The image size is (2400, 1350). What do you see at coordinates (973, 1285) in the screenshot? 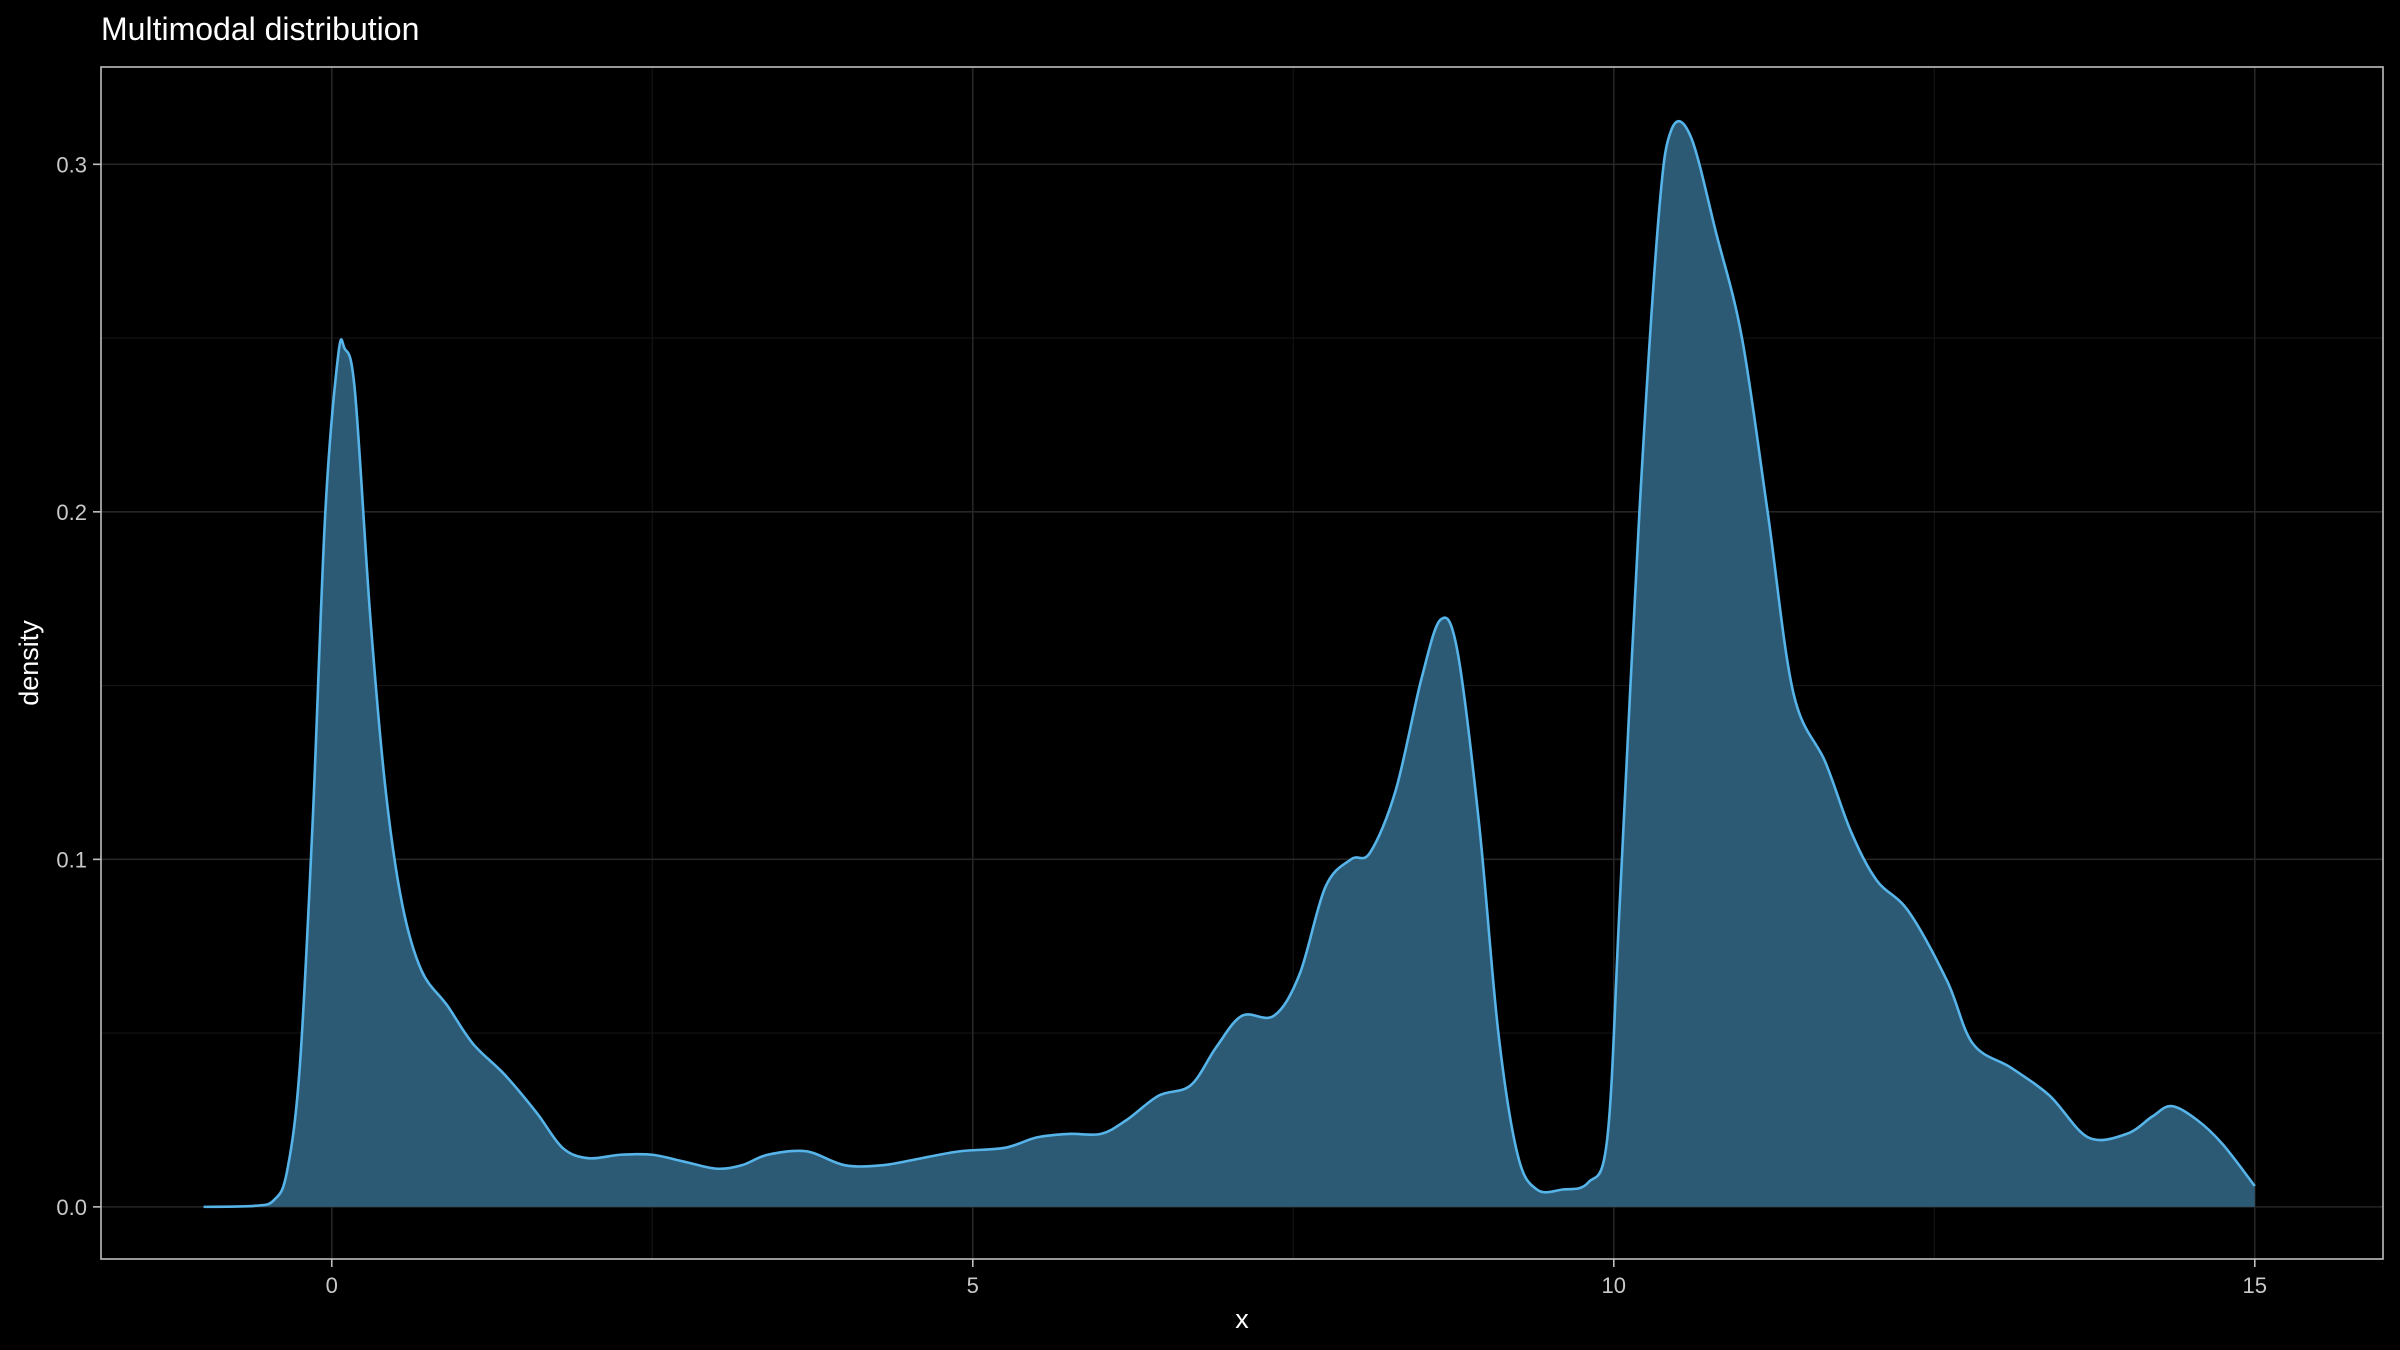
I see `x-tick-label: 5` at bounding box center [973, 1285].